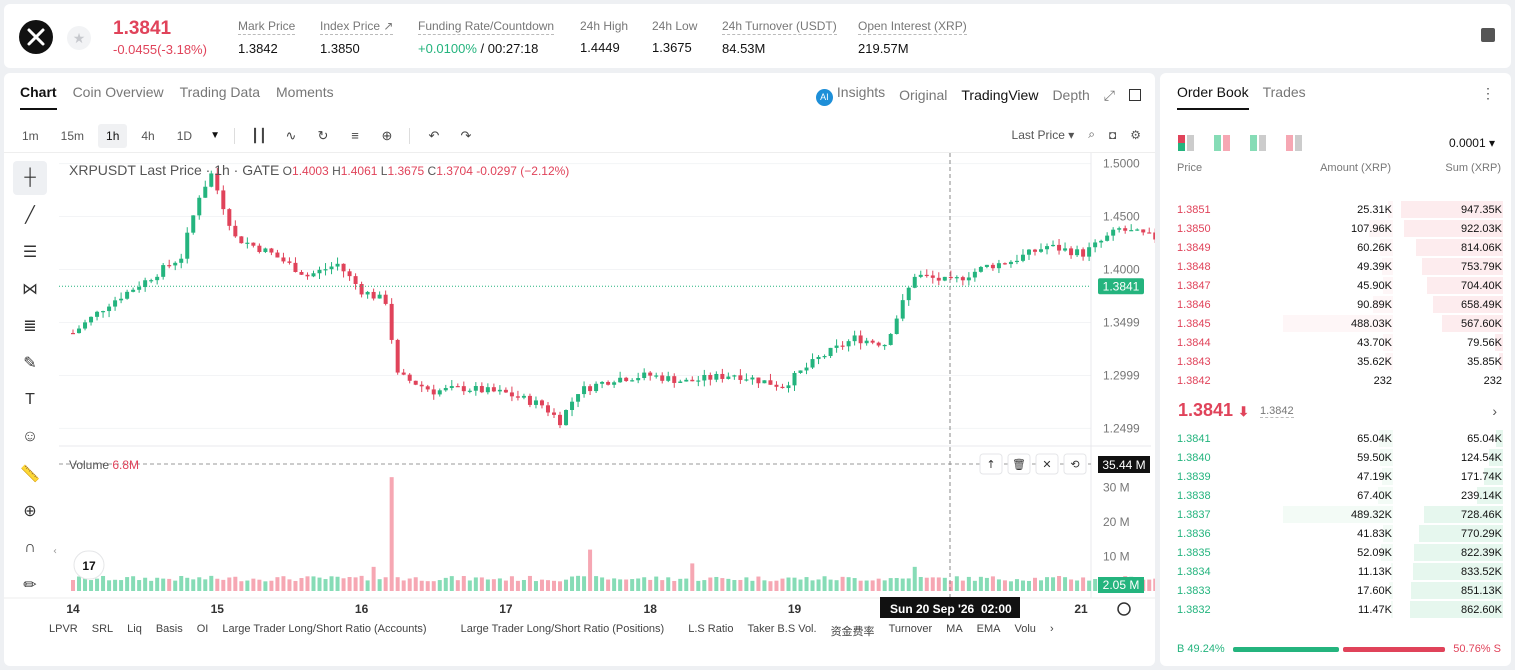 This screenshot has height=670, width=1515. Describe the element at coordinates (852, 632) in the screenshot. I see `indicator-funding-rate: 资金费率` at that location.